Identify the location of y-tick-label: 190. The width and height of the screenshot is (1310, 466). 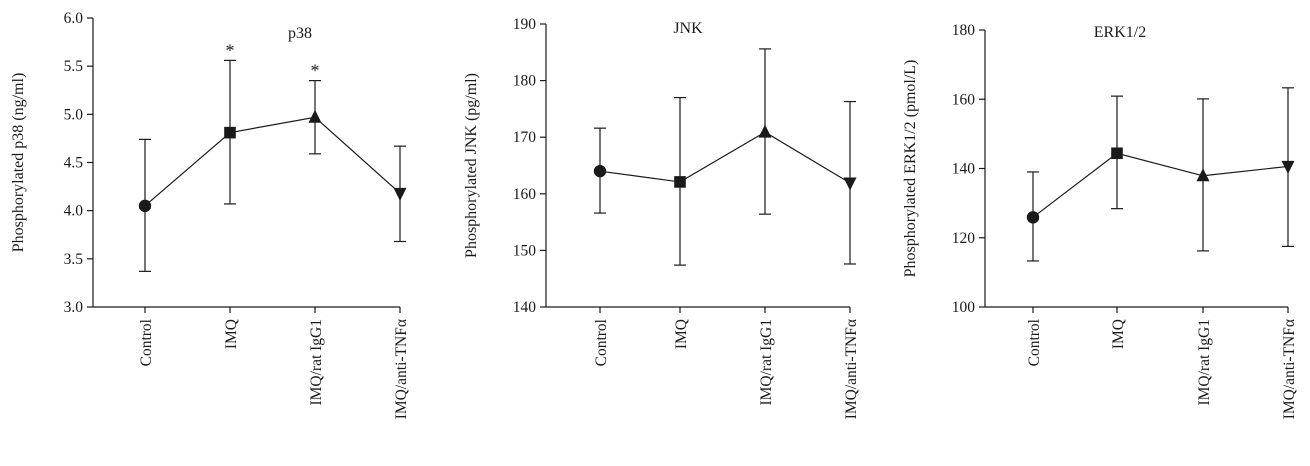
(525, 24).